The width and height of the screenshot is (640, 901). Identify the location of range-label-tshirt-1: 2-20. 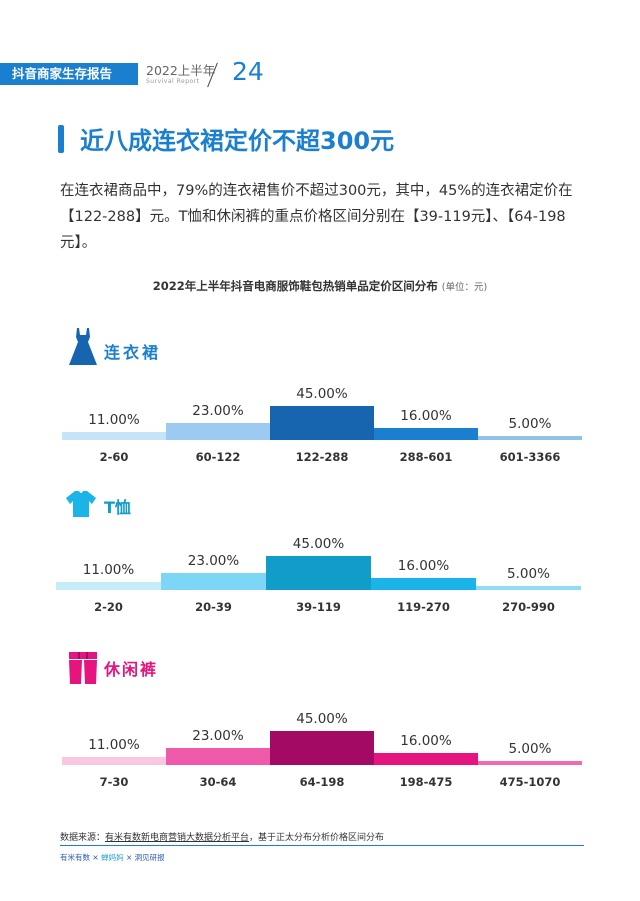
(108, 607).